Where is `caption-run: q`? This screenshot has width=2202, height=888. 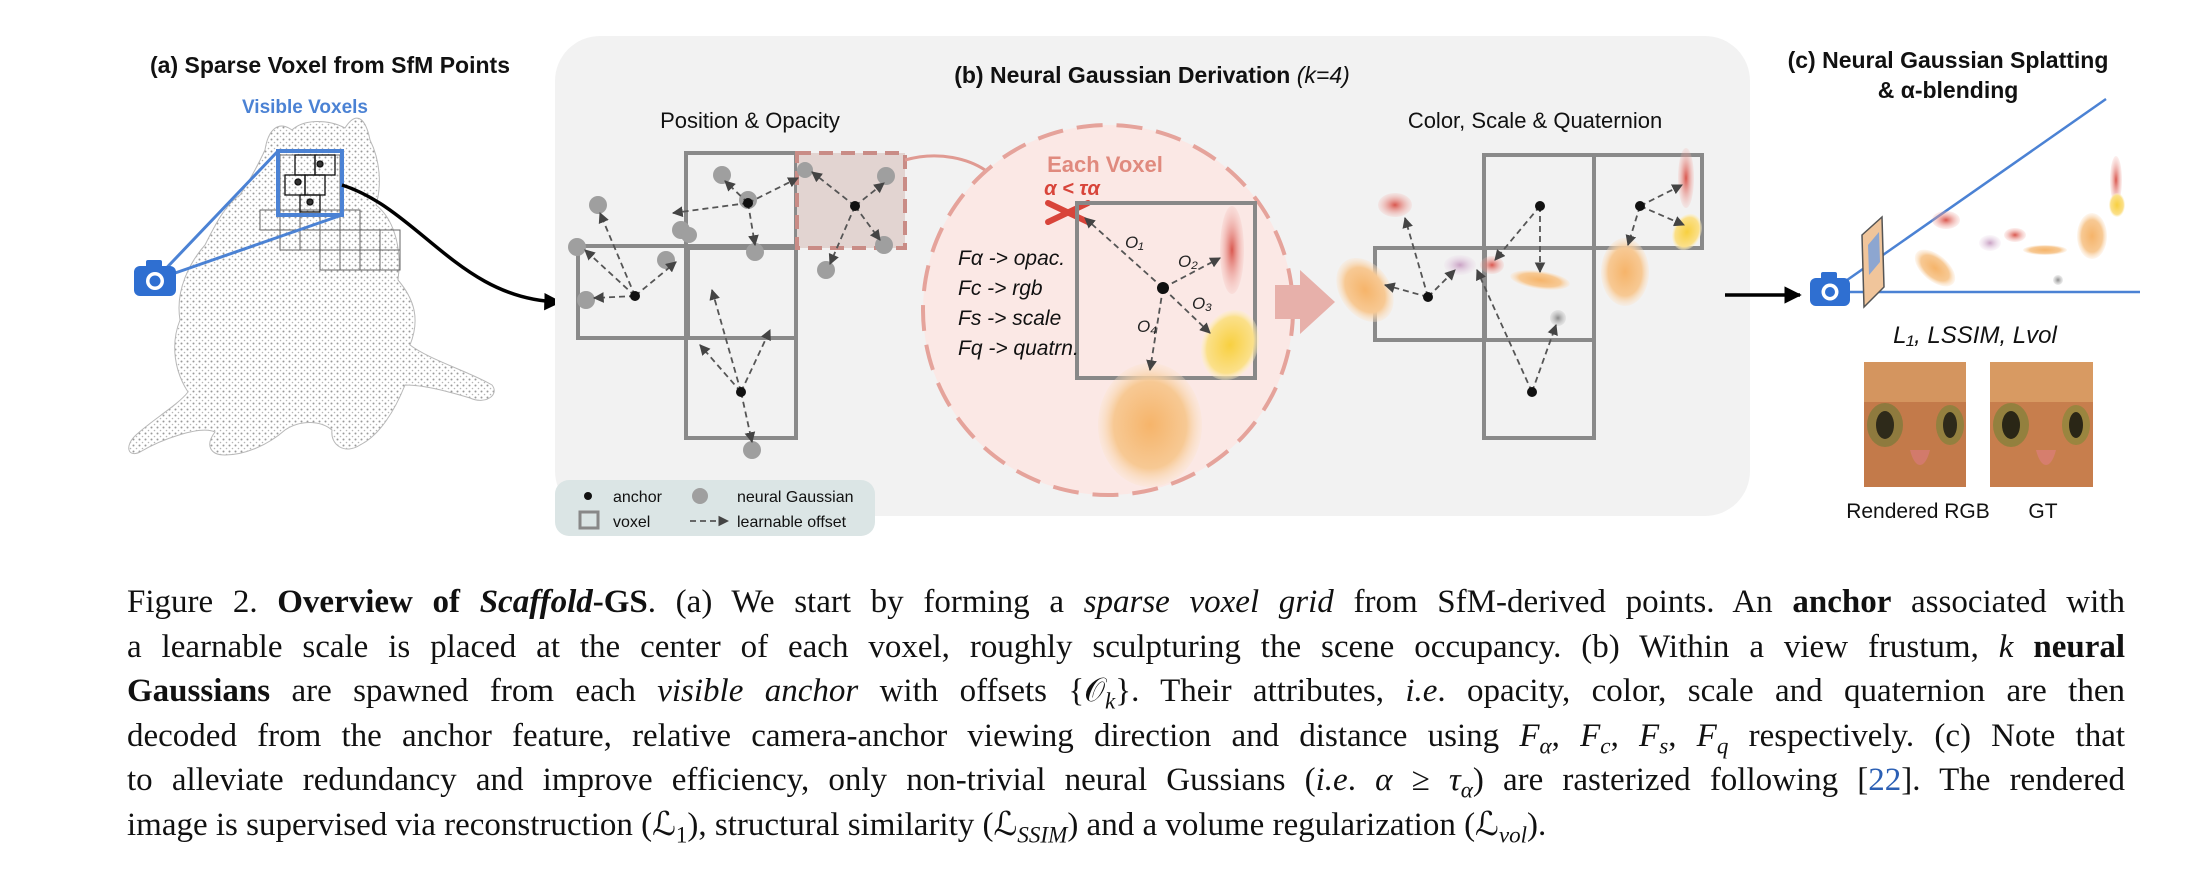 caption-run: q is located at coordinates (1722, 745).